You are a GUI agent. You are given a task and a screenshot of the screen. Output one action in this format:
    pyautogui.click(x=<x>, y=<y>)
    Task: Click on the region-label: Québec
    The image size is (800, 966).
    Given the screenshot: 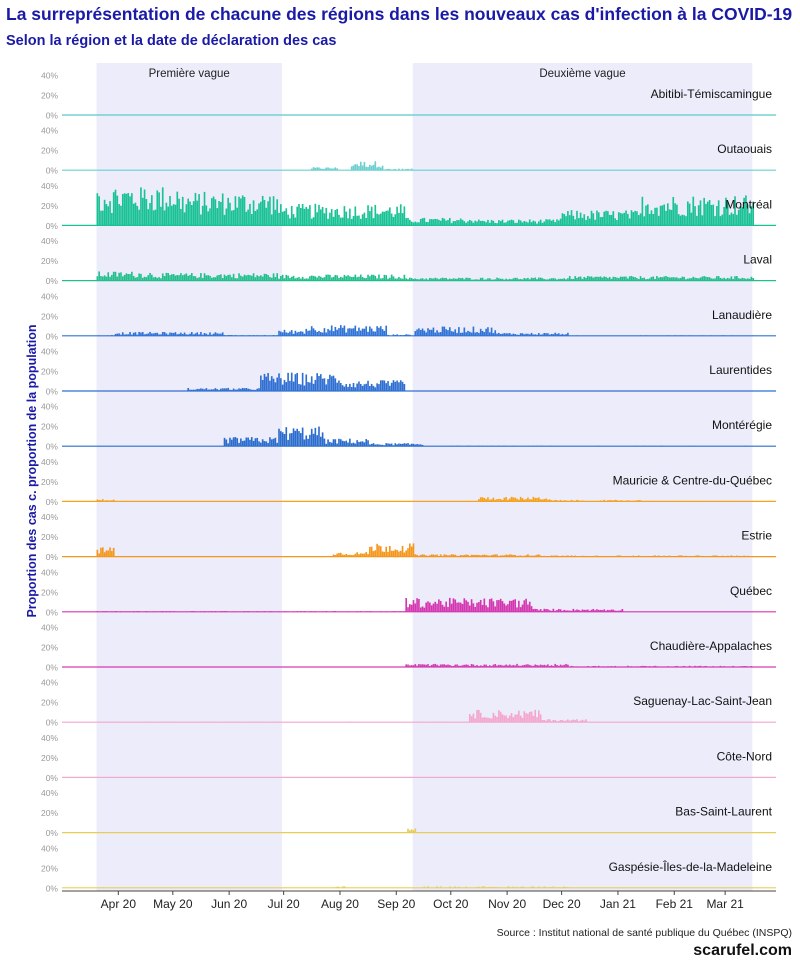 What is the action you would take?
    pyautogui.click(x=751, y=591)
    